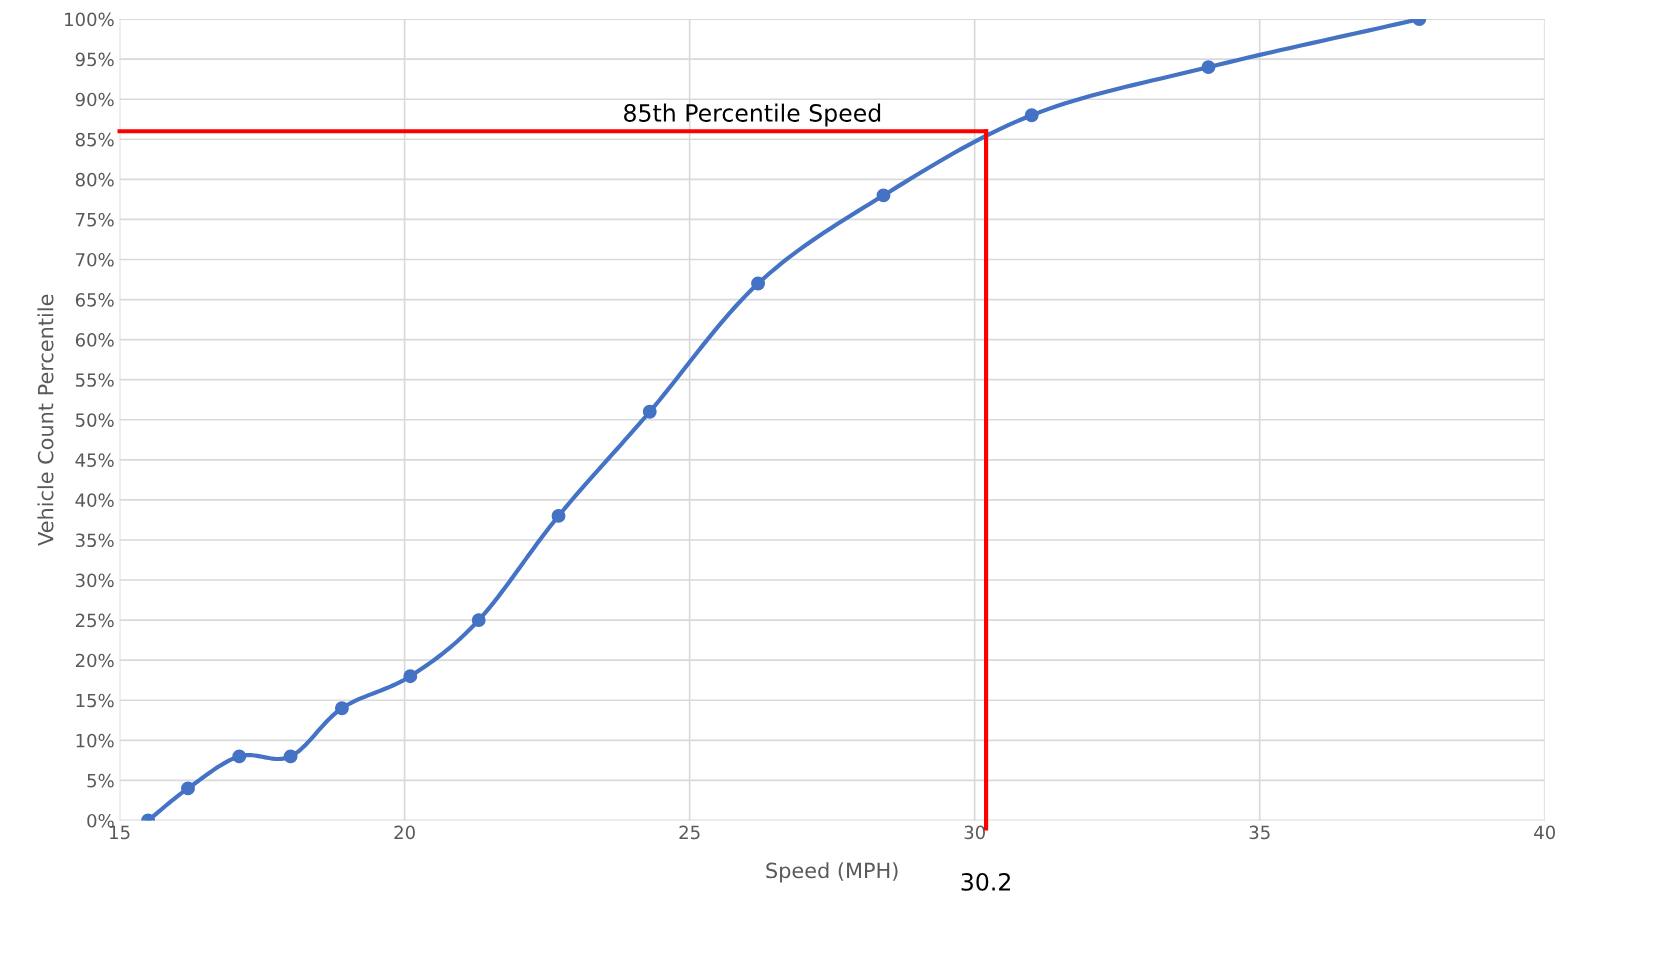  What do you see at coordinates (94, 300) in the screenshot?
I see `y-tick-label: 65%` at bounding box center [94, 300].